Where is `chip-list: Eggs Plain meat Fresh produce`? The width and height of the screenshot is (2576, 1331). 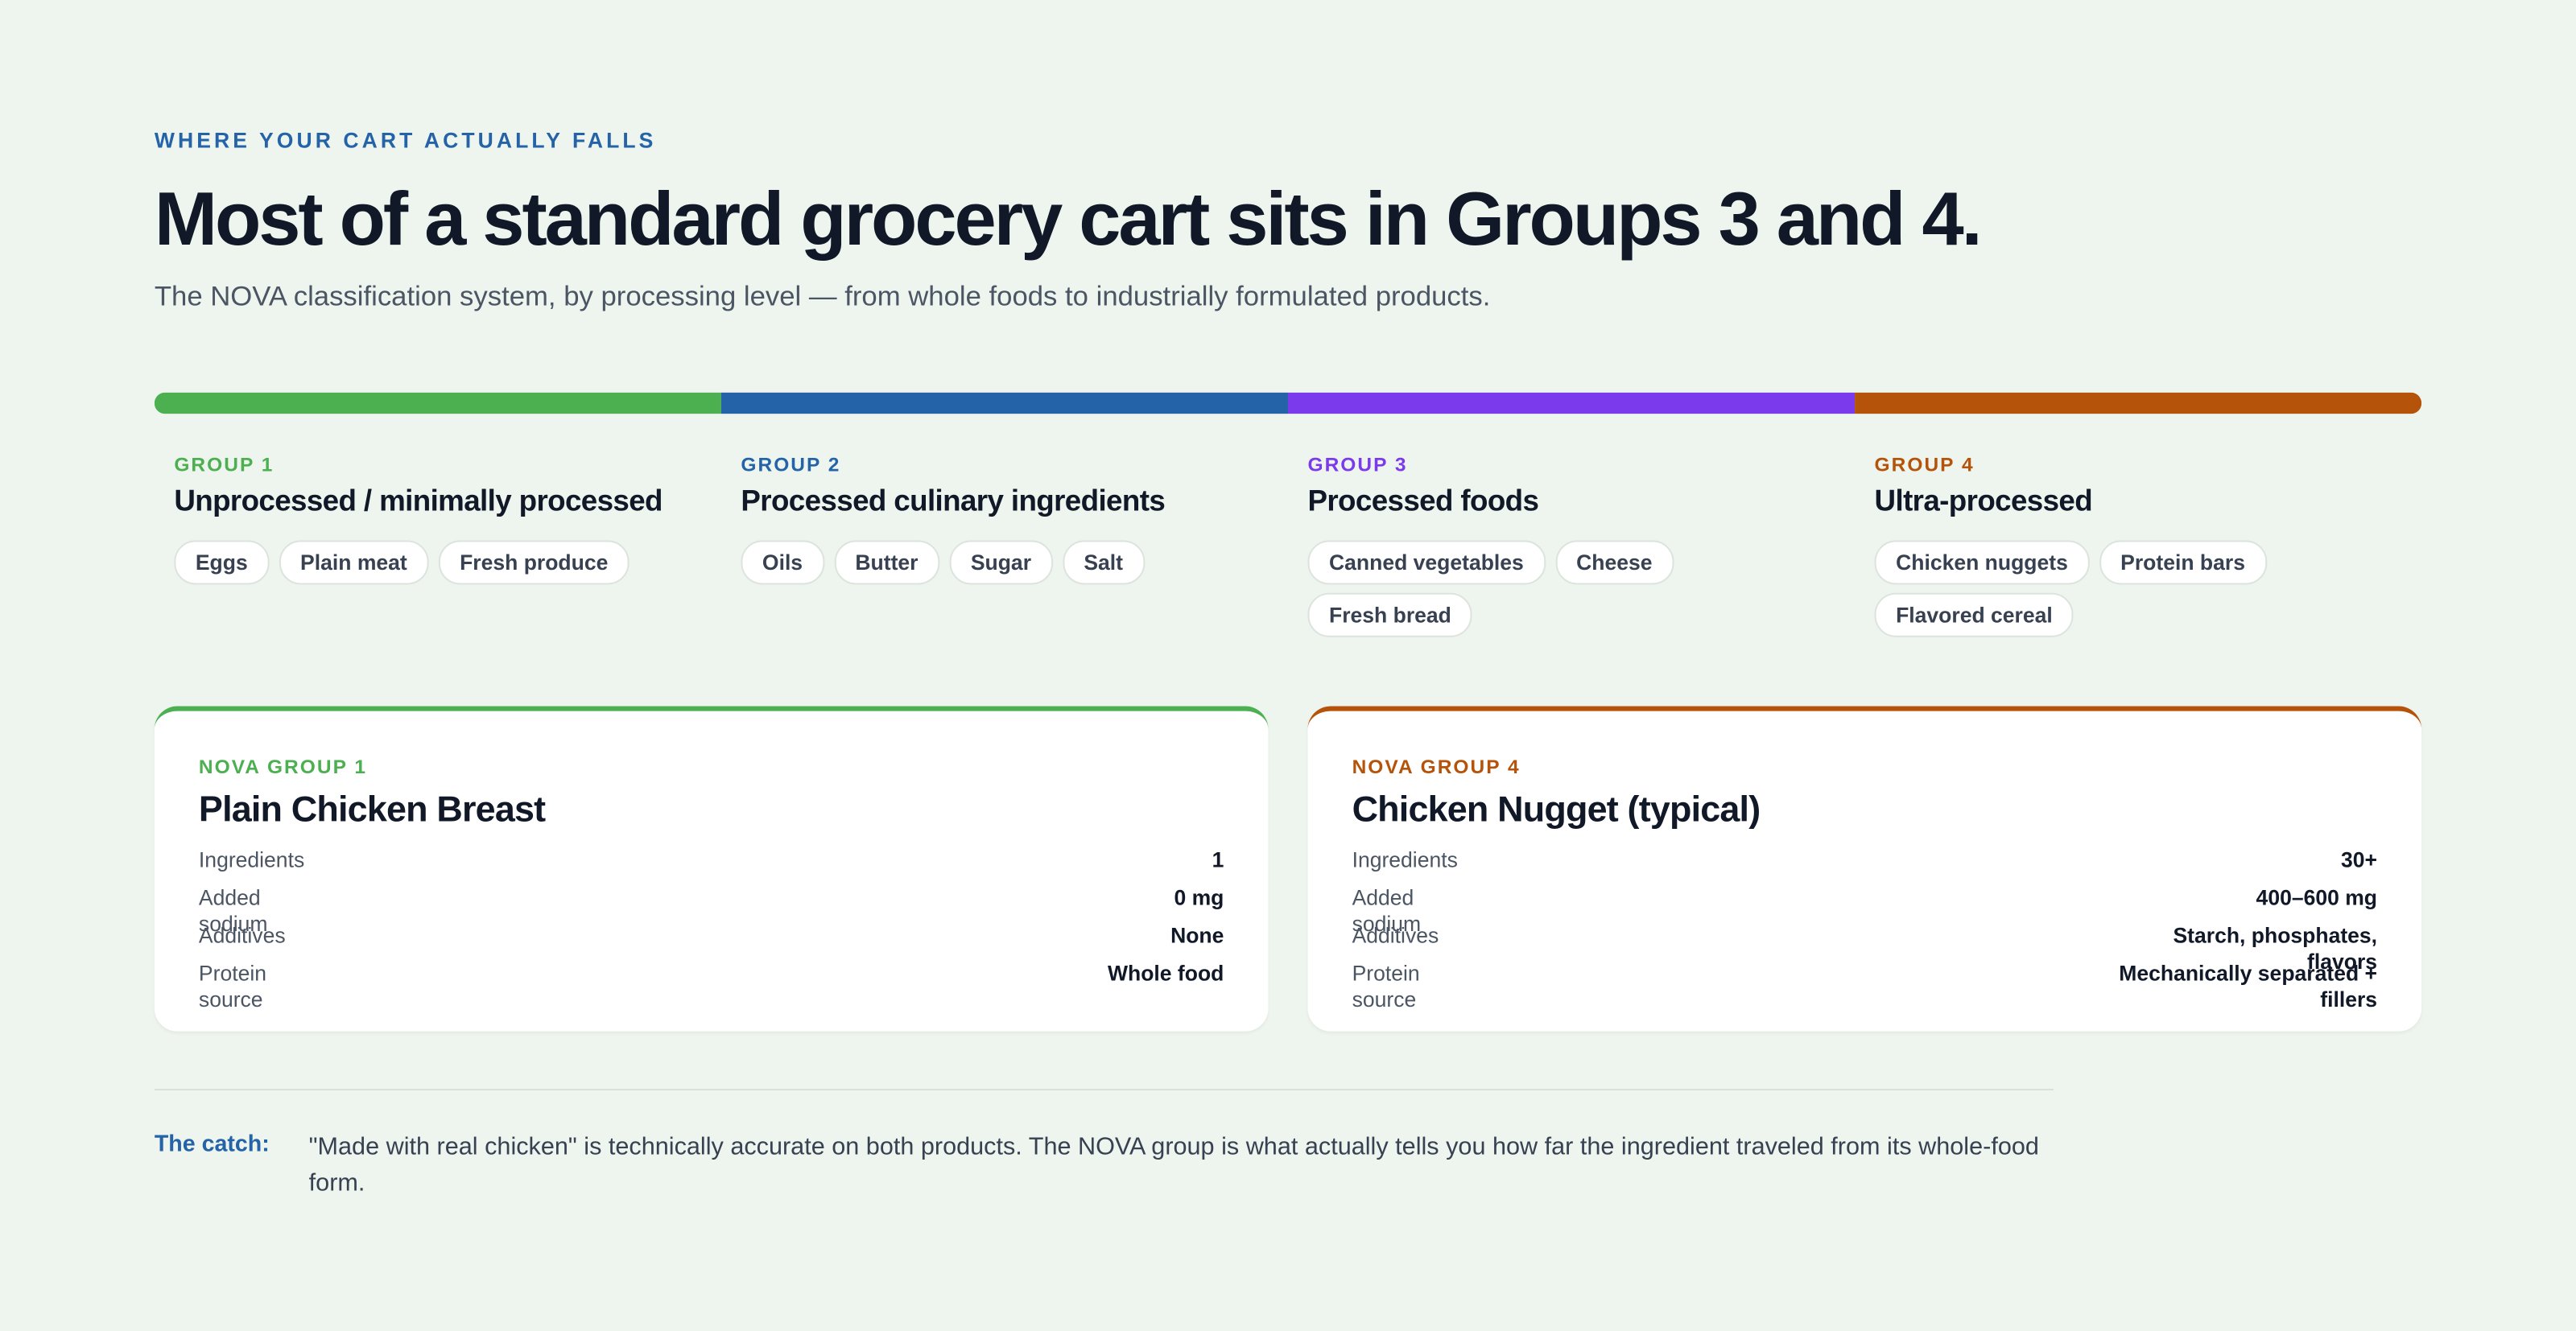 chip-list: Eggs Plain meat Fresh produce is located at coordinates (437, 562).